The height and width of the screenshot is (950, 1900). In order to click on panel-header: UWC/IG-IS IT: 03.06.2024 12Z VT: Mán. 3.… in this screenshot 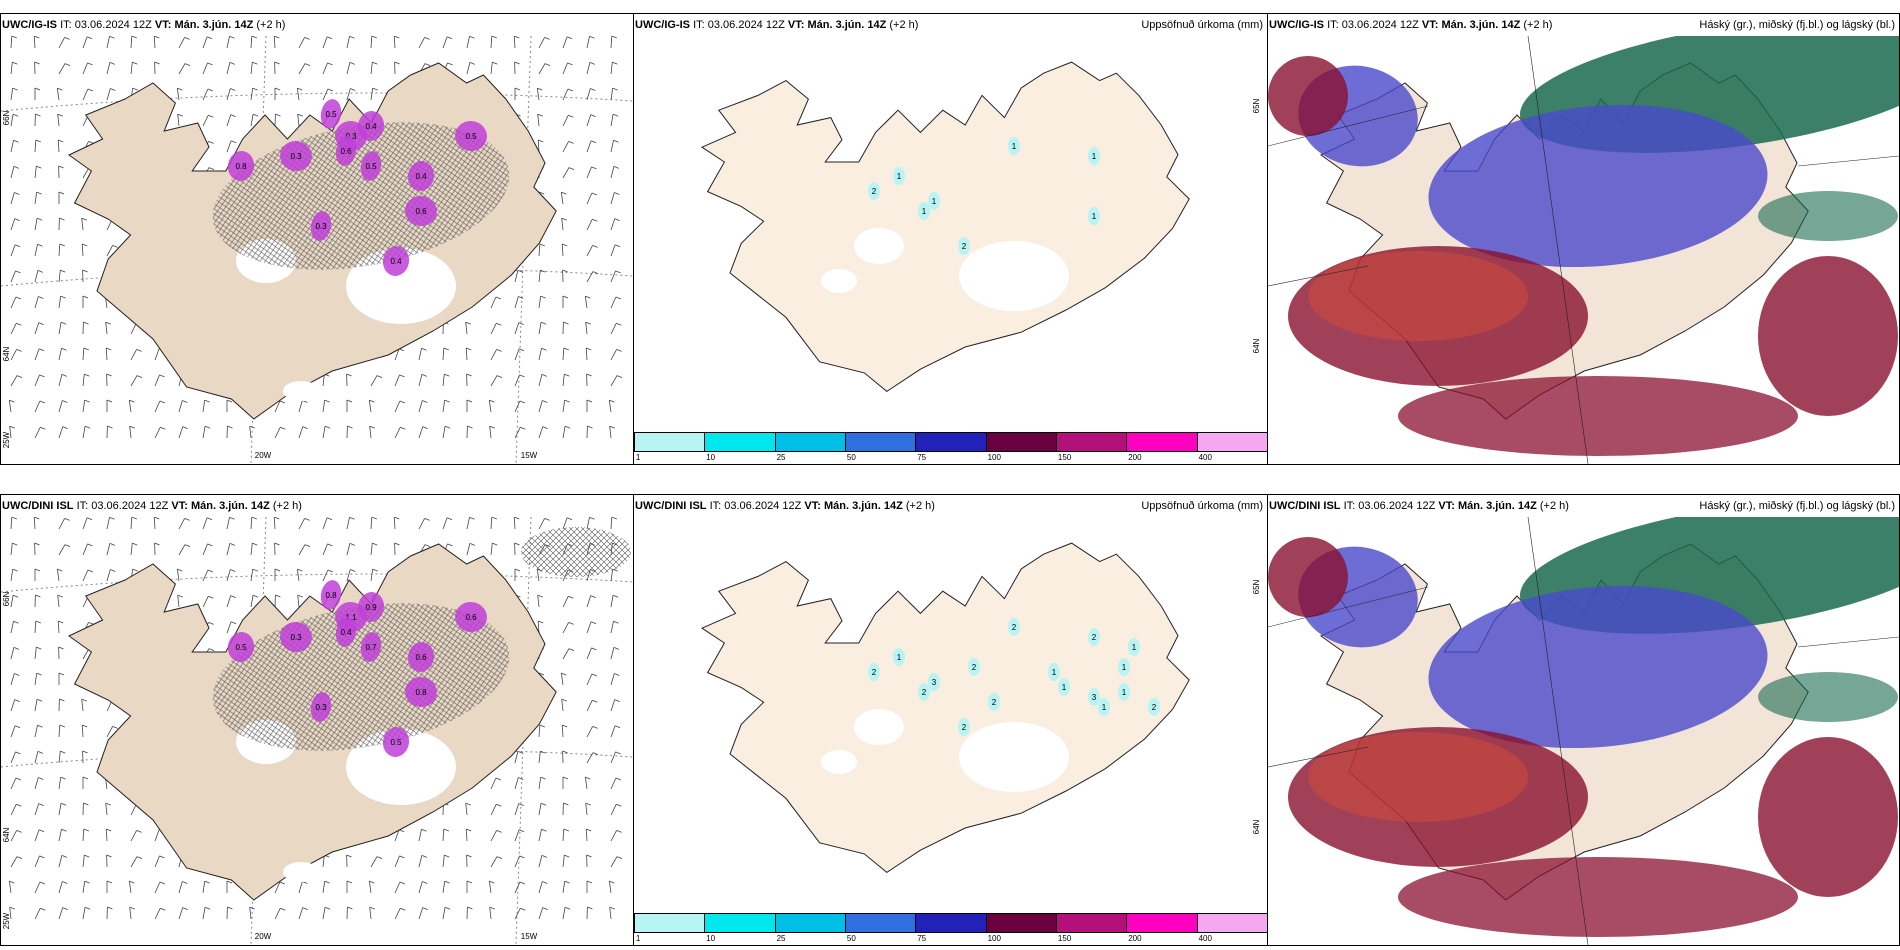, I will do `click(144, 25)`.